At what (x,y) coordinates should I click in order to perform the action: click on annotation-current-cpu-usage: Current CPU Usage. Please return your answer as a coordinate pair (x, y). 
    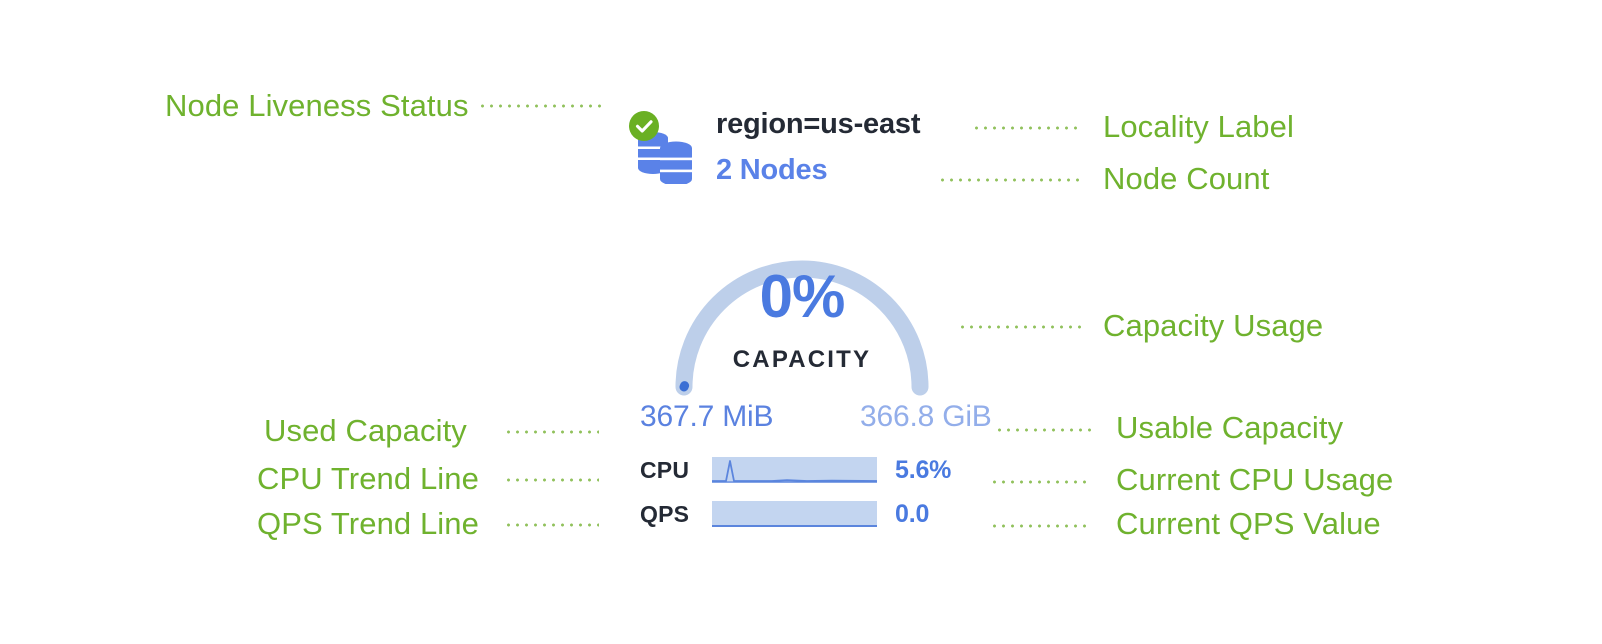
    Looking at the image, I should click on (1255, 479).